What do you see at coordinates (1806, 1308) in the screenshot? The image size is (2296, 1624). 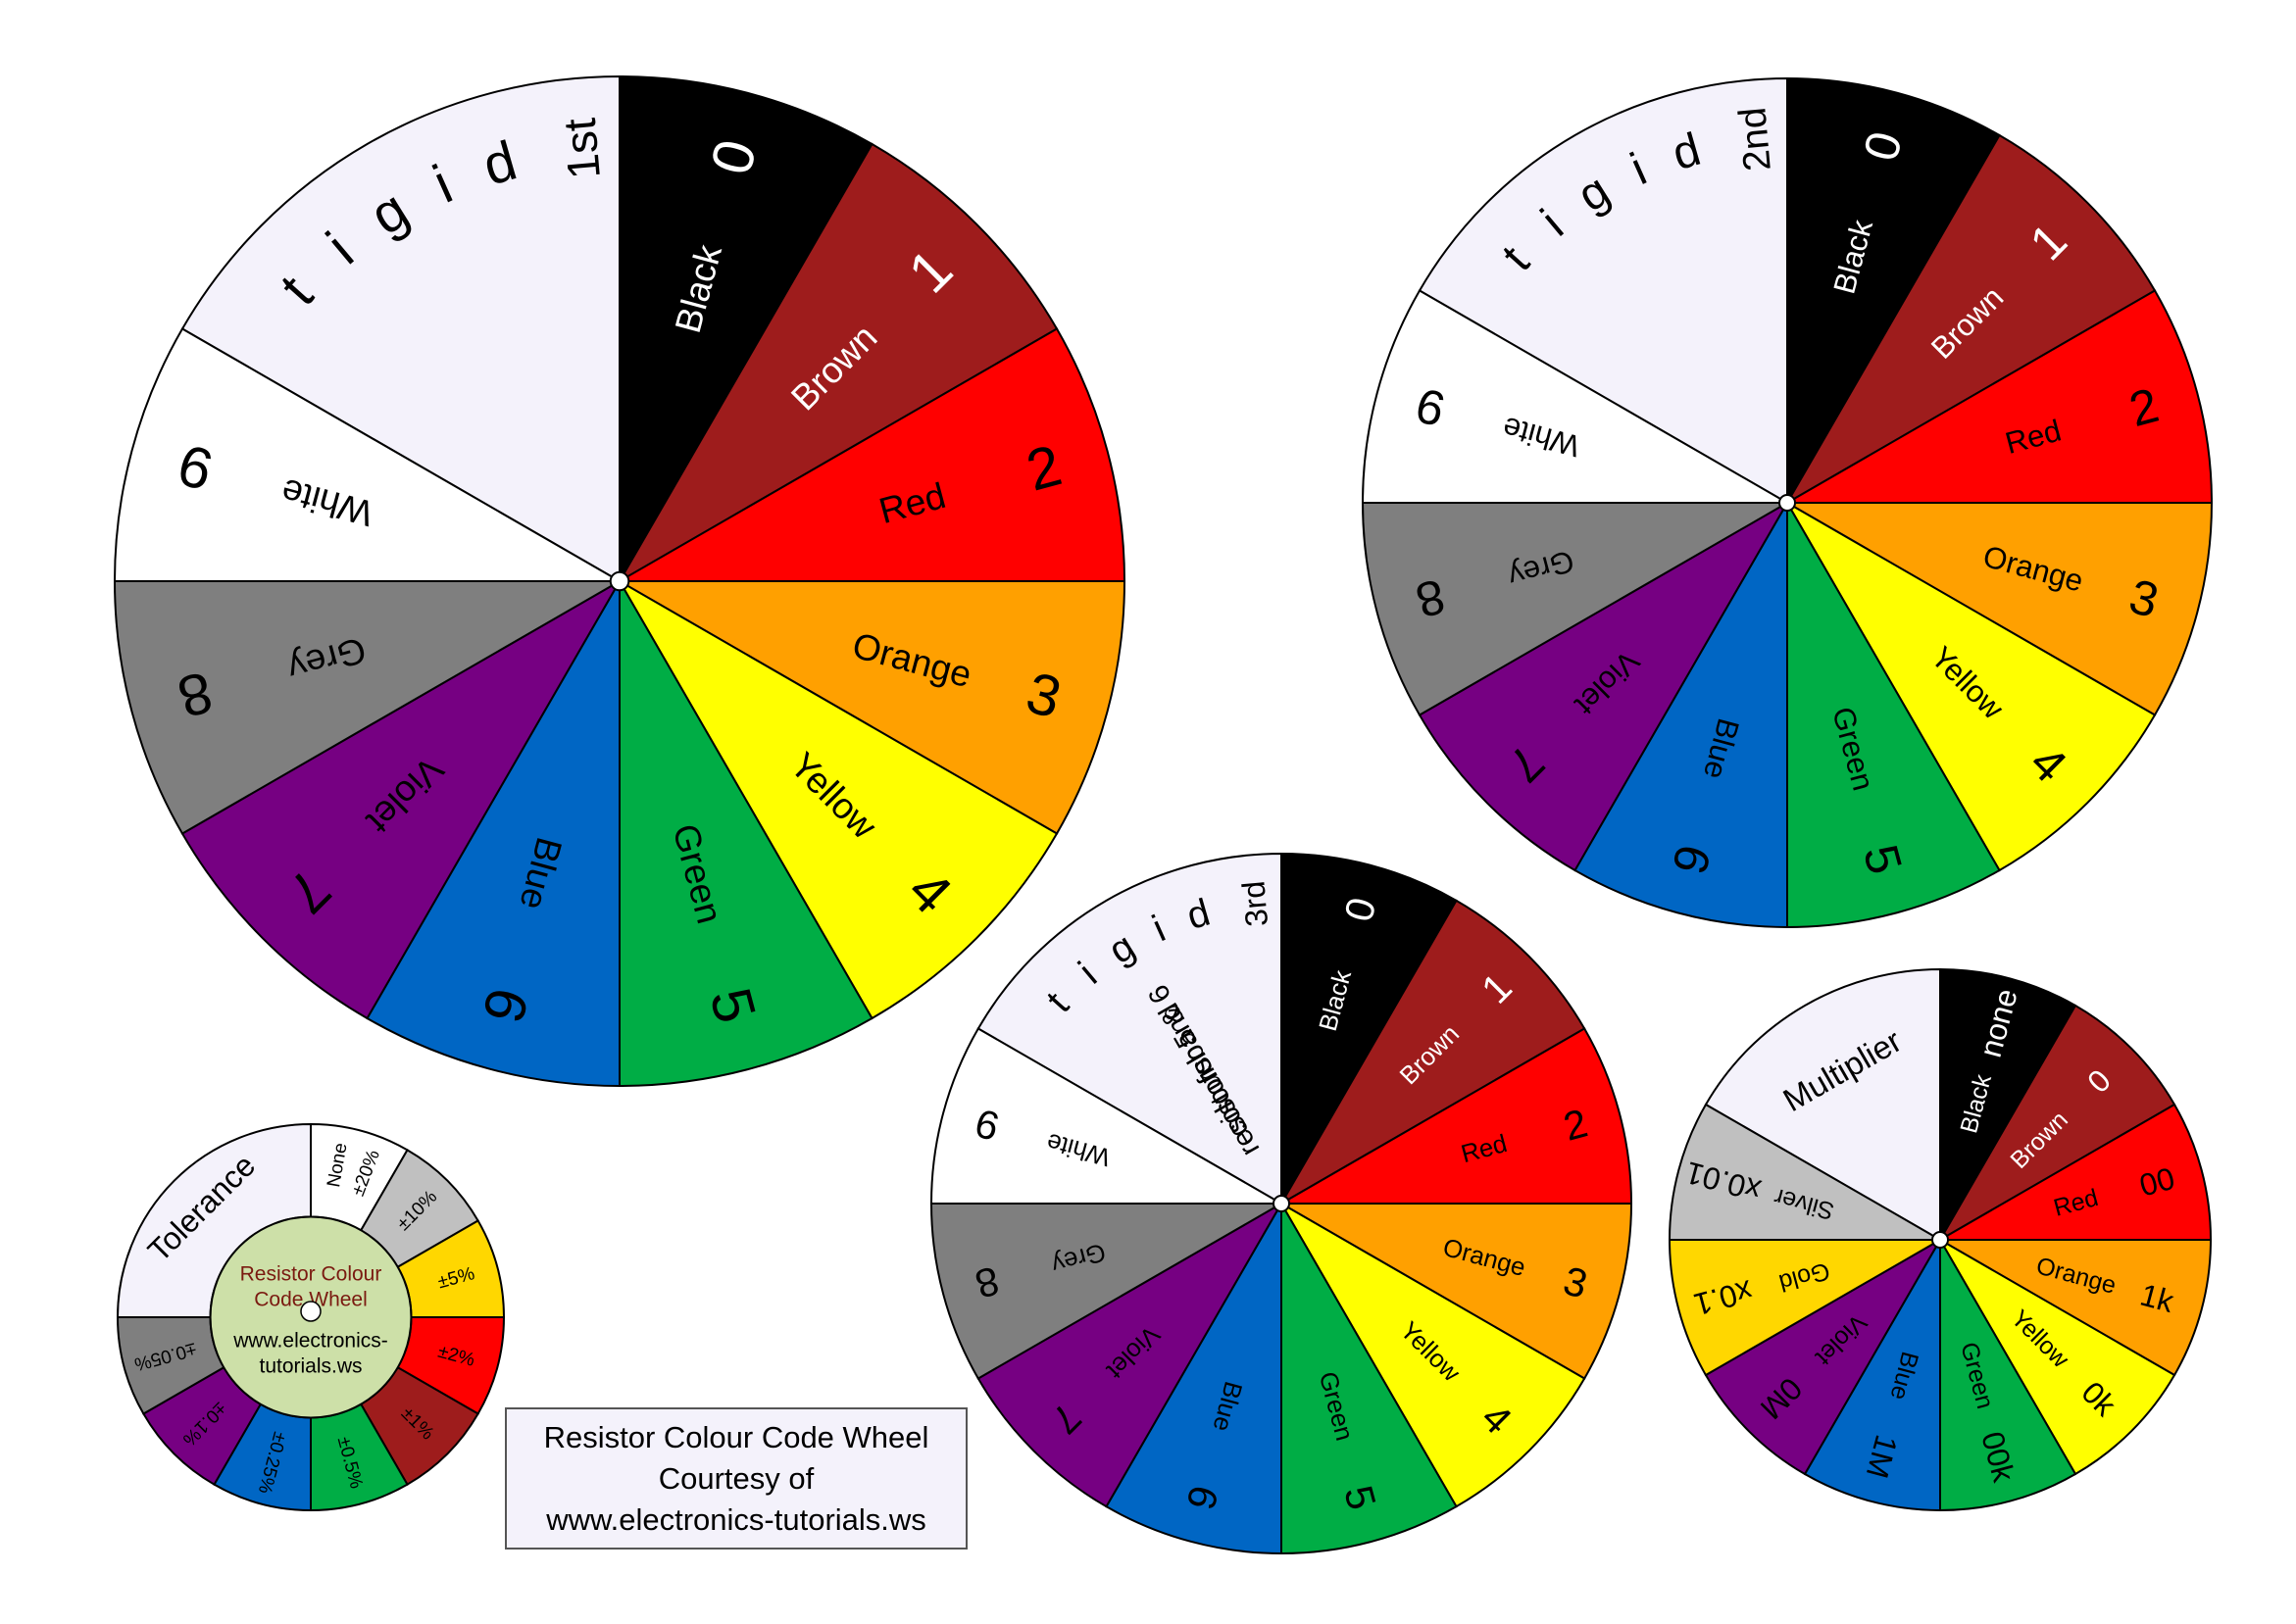 I see `segment-gold` at bounding box center [1806, 1308].